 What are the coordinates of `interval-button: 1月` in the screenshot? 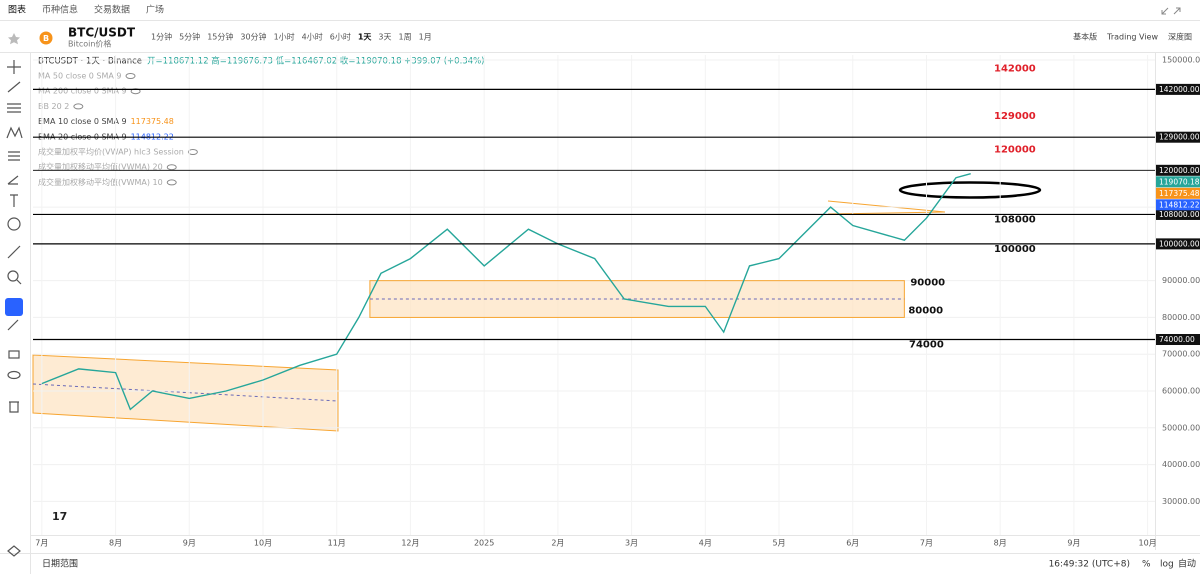 It's located at (425, 37).